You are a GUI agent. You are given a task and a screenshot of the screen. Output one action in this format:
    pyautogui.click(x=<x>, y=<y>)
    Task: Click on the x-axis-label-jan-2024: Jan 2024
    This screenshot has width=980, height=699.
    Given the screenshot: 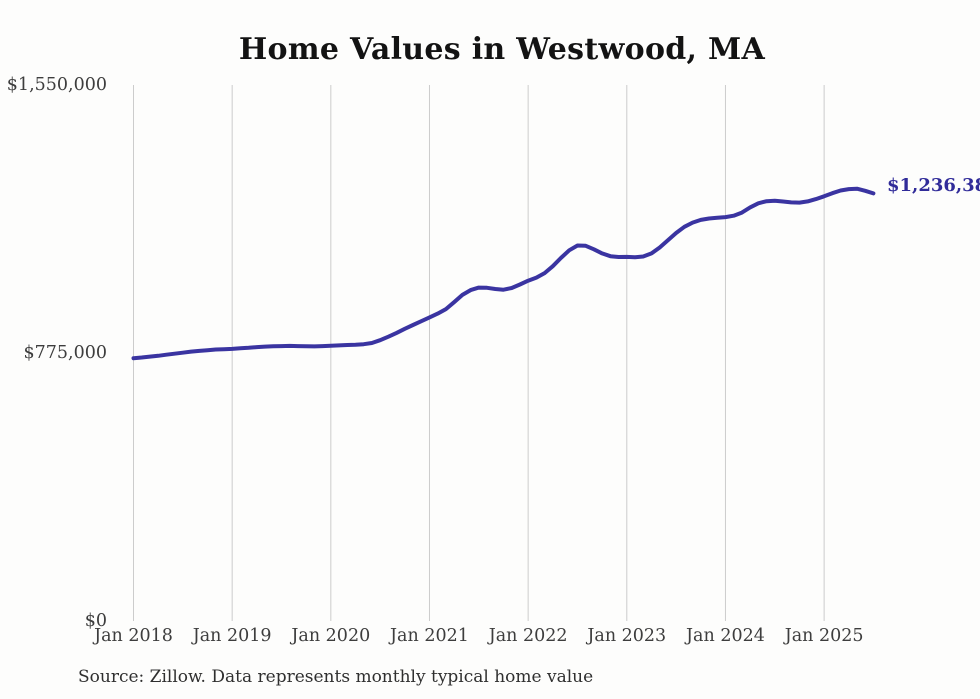 What is the action you would take?
    pyautogui.click(x=725, y=636)
    